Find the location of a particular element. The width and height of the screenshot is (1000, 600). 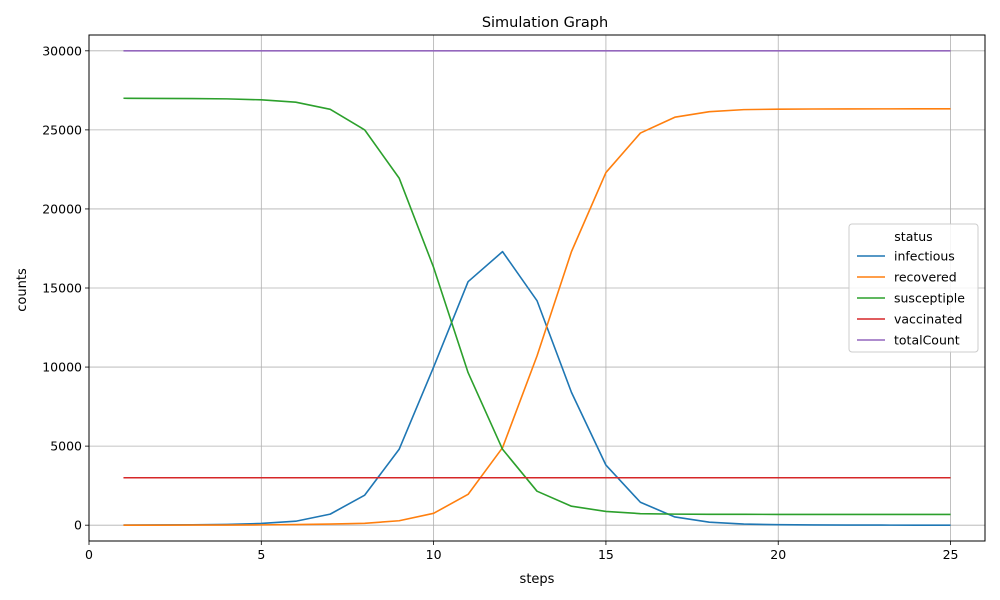

y-tick-label: 30000 is located at coordinates (62, 50).